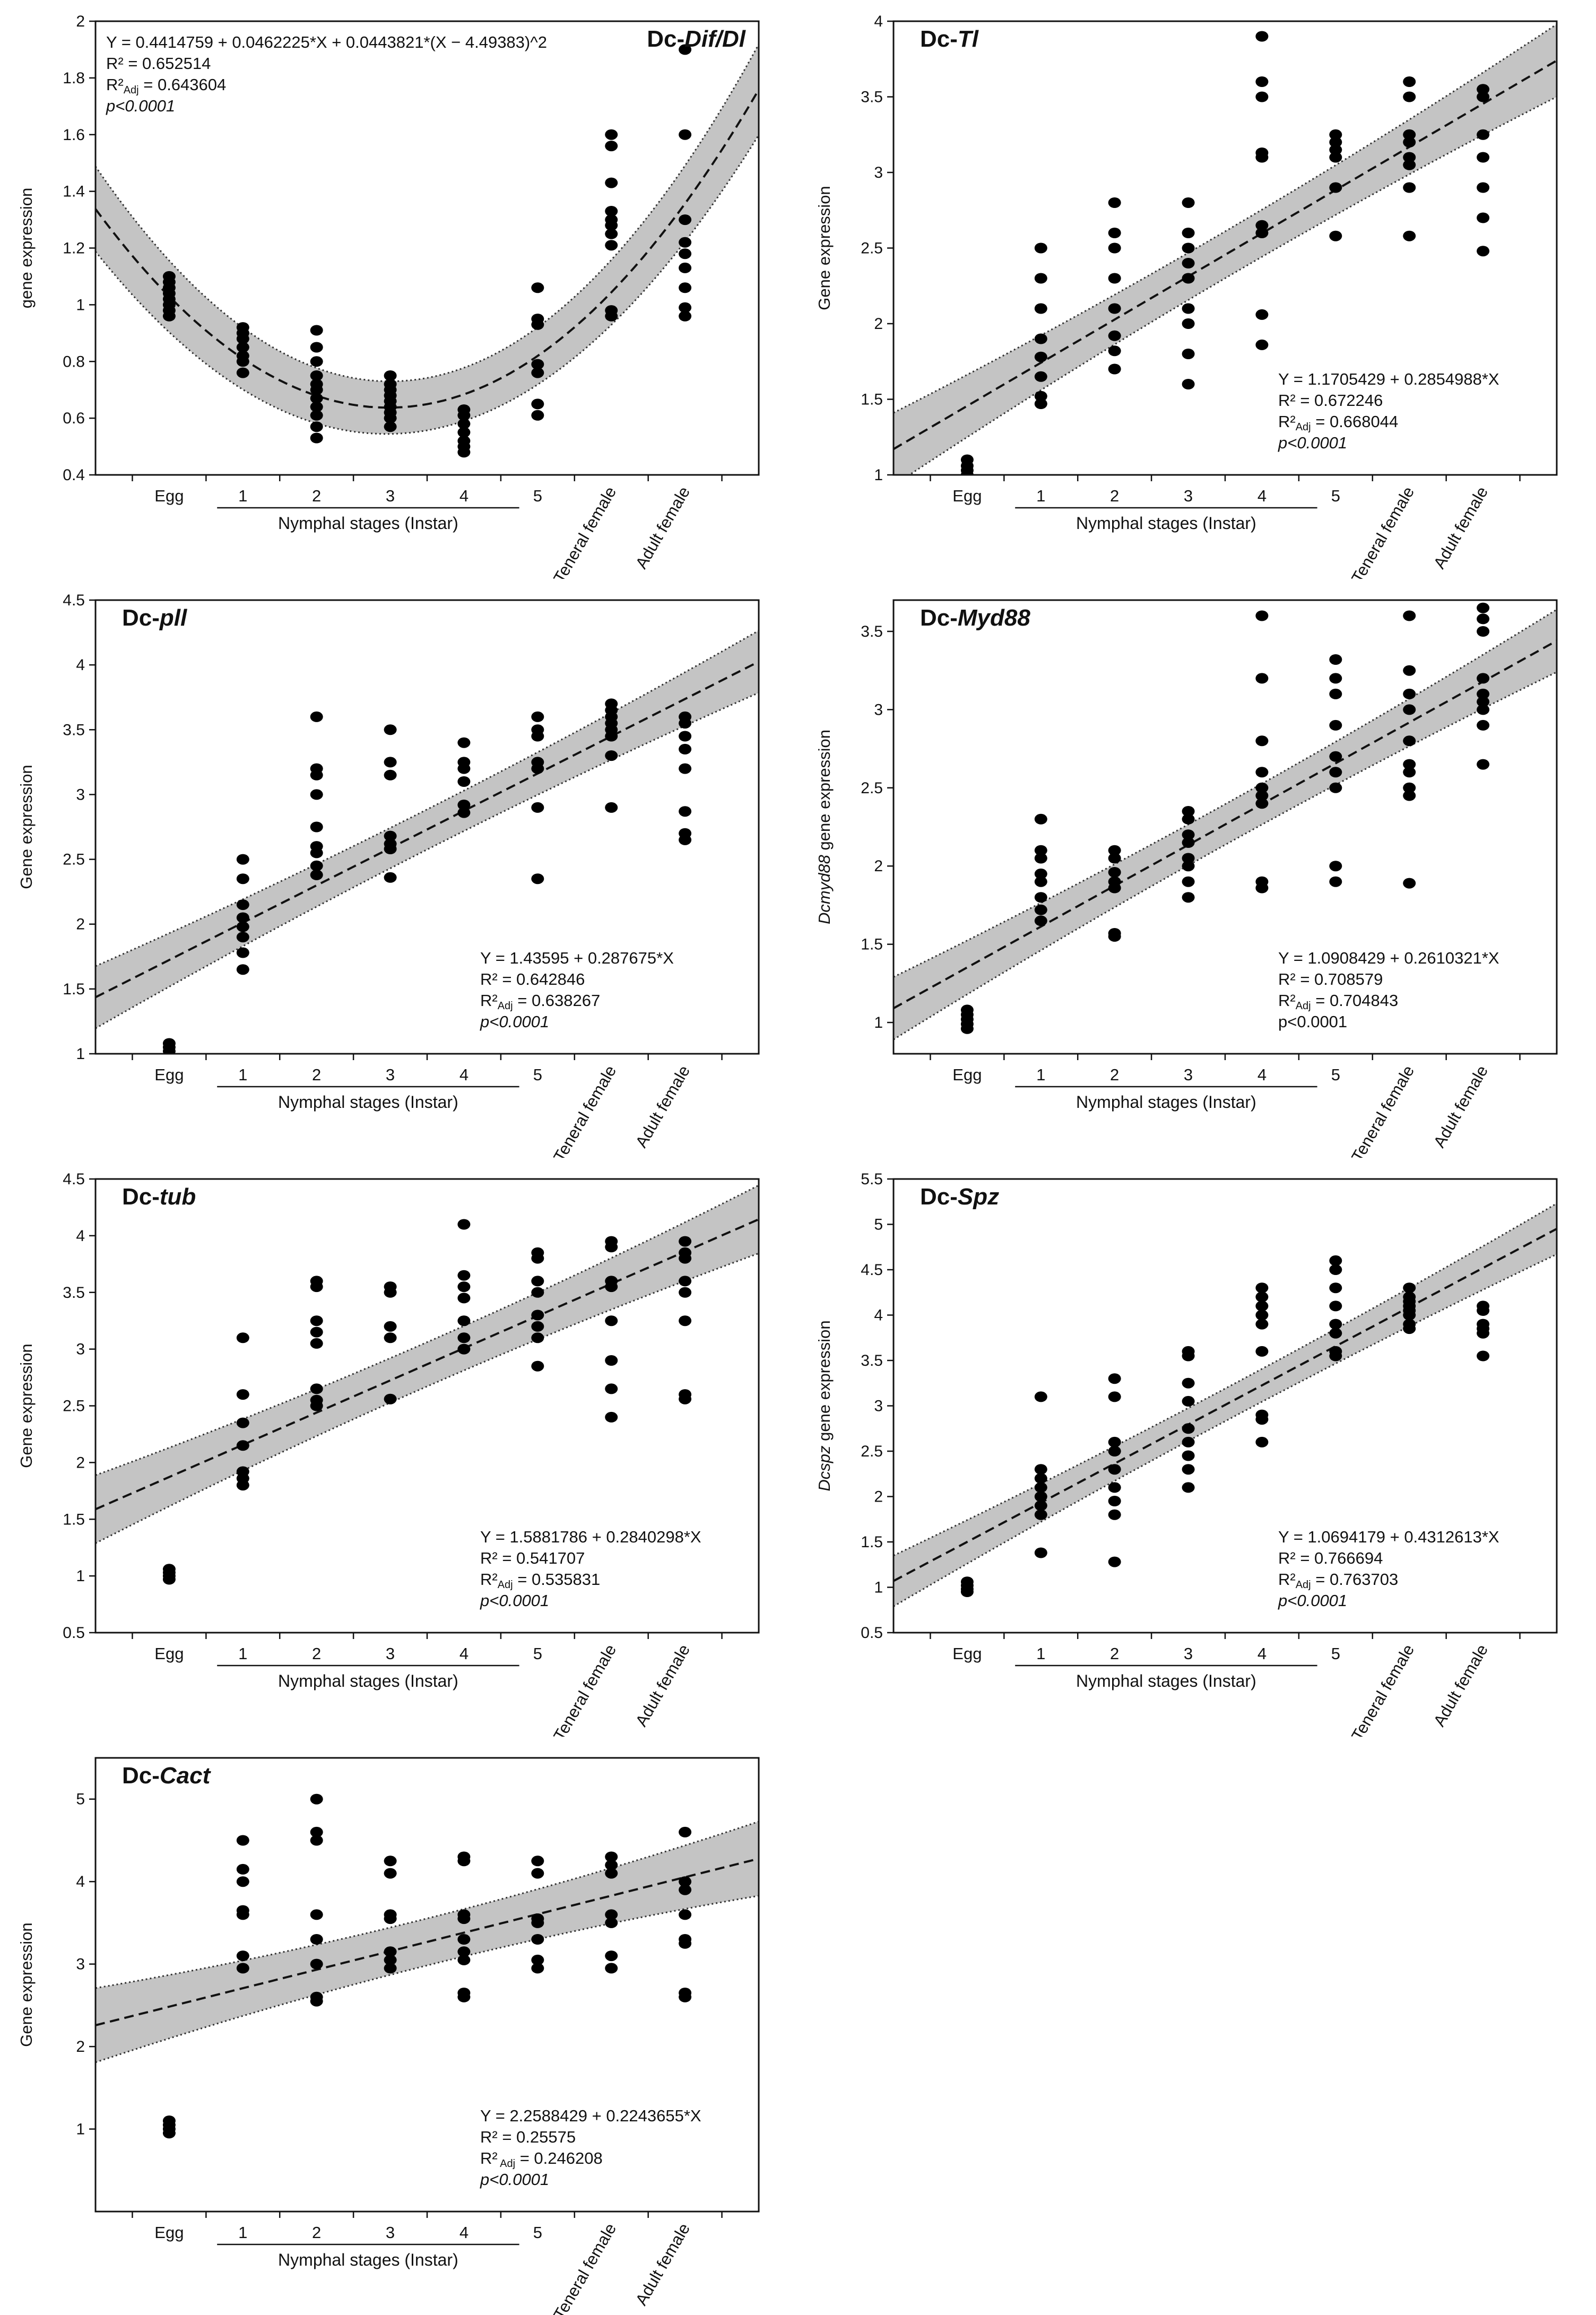 The width and height of the screenshot is (1596, 2315). Describe the element at coordinates (178, 1197) in the screenshot. I see `panel-title-gene: tub` at that location.